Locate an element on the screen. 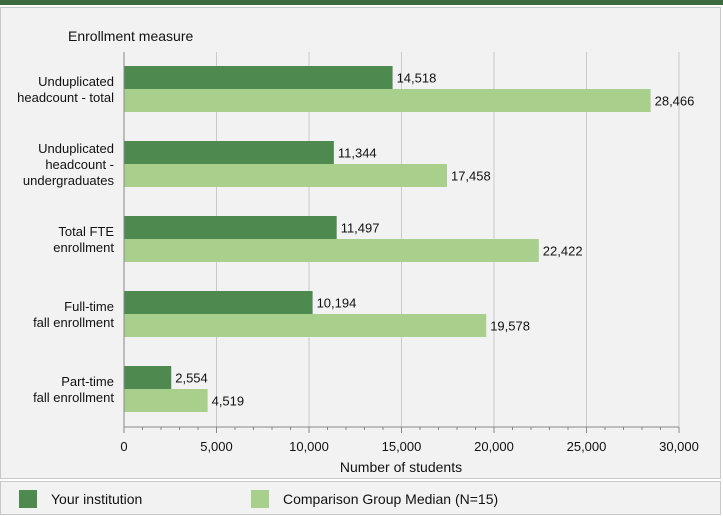 The image size is (723, 516). legend-swatch-light-green is located at coordinates (260, 499).